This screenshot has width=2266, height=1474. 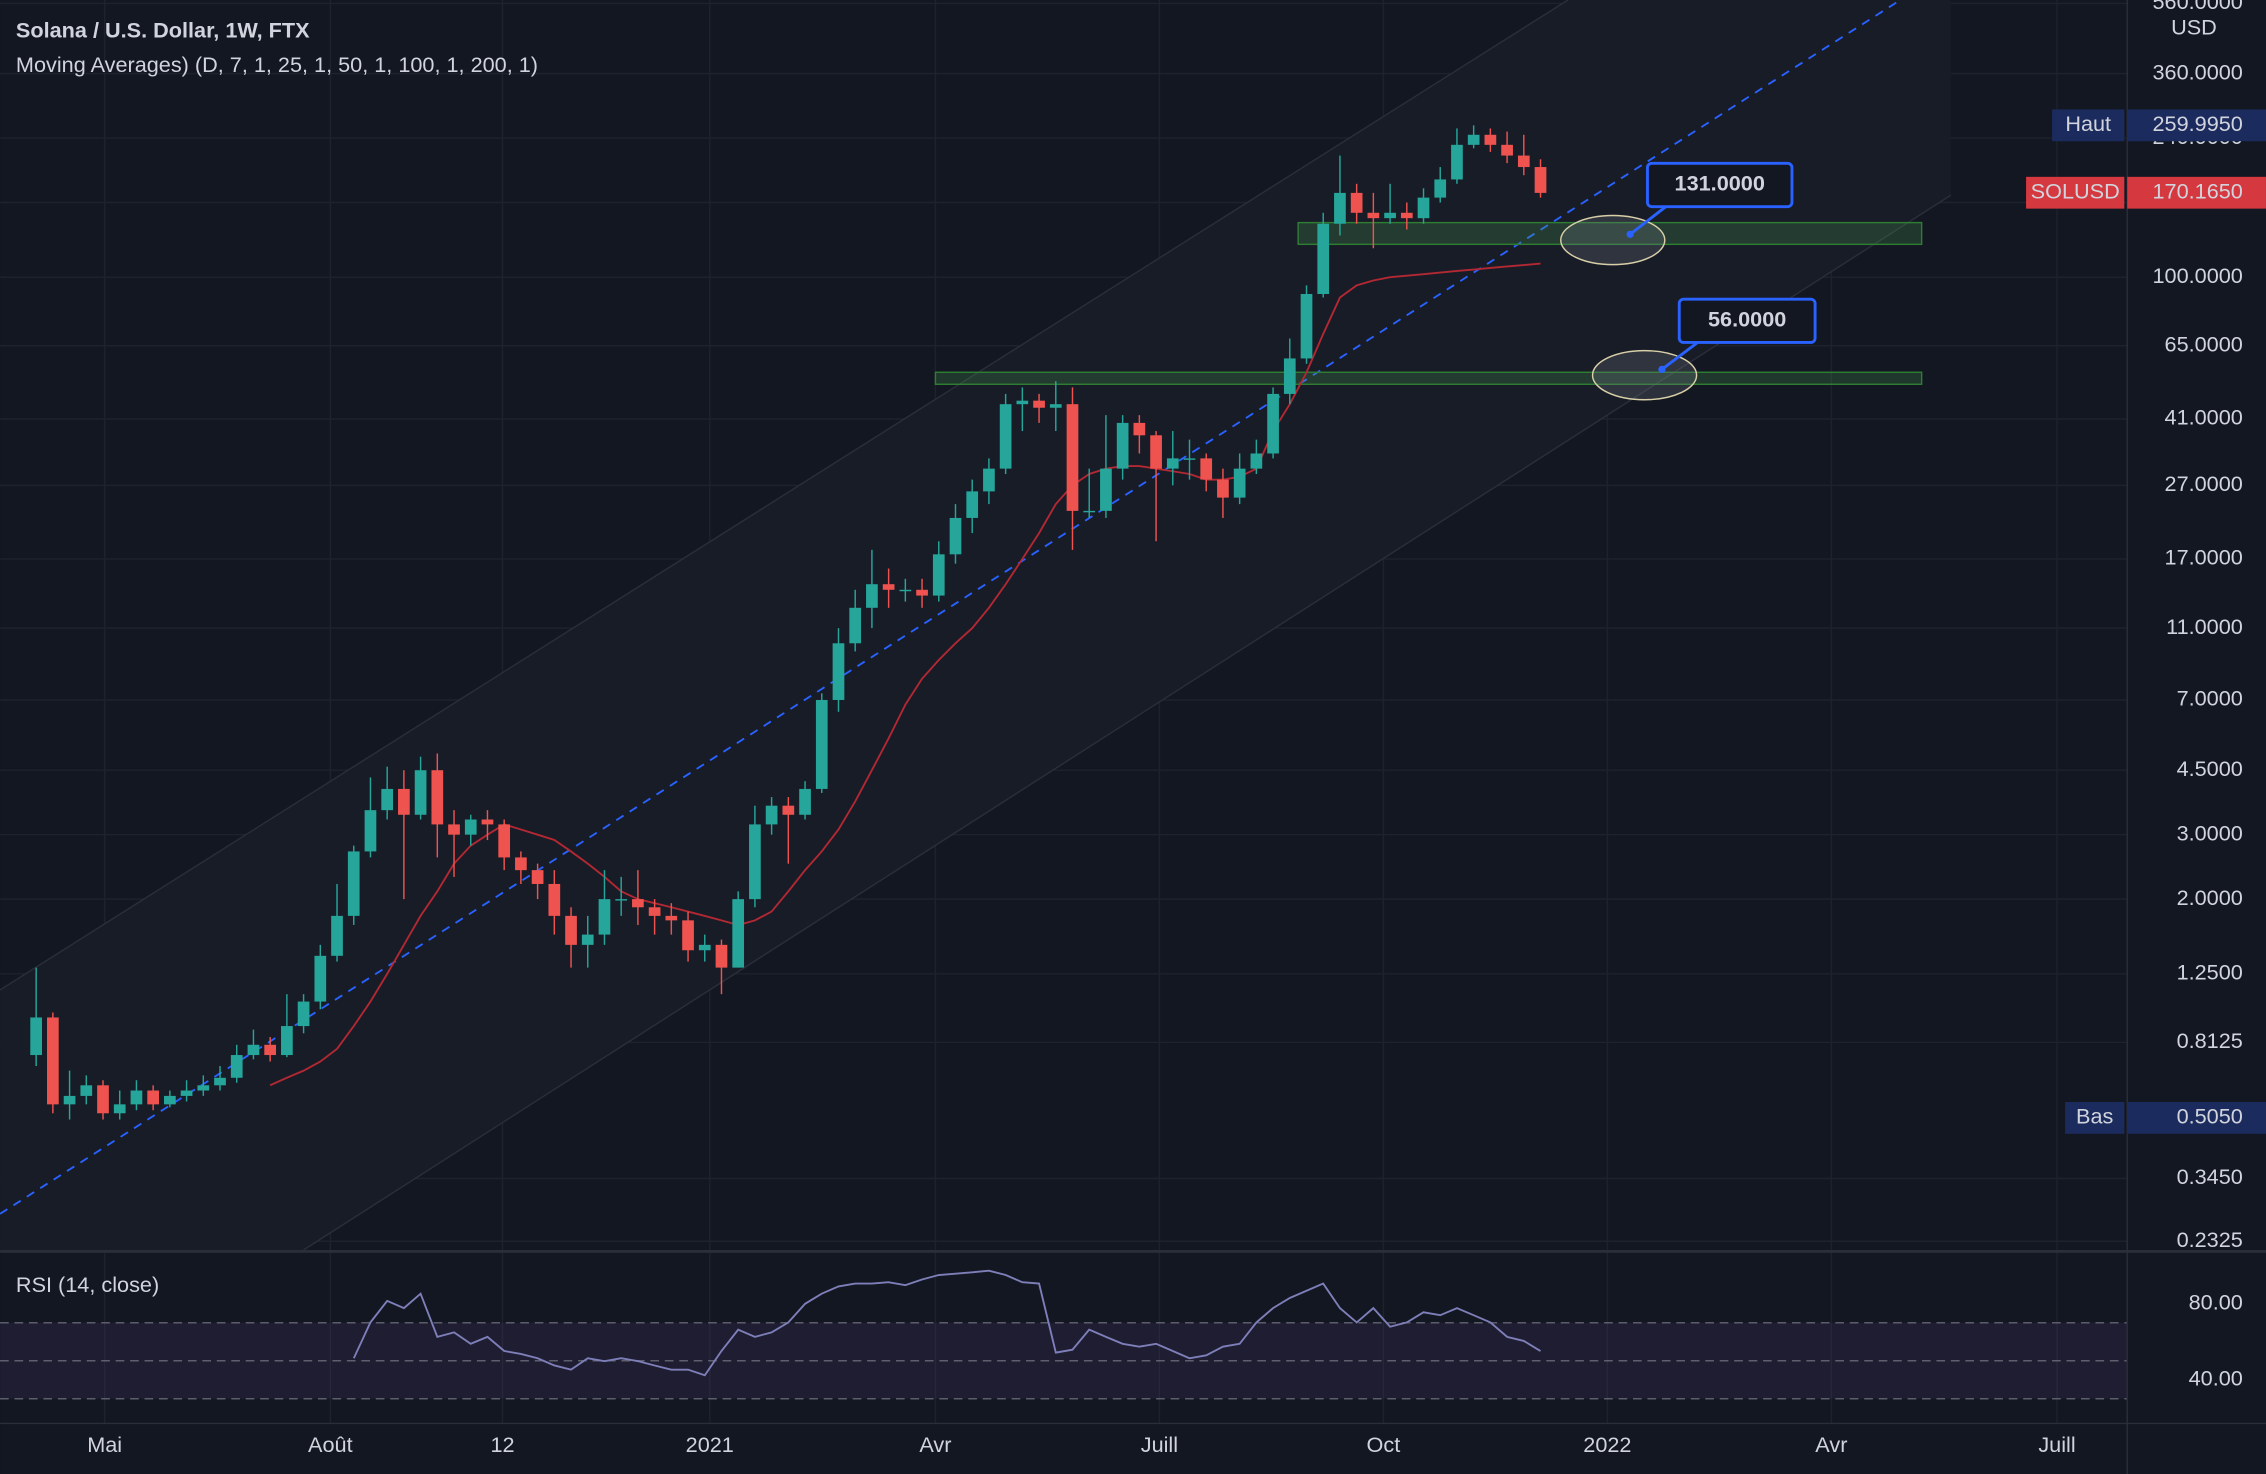 I want to click on rsi-title: RSI (14, close), so click(x=87, y=1284).